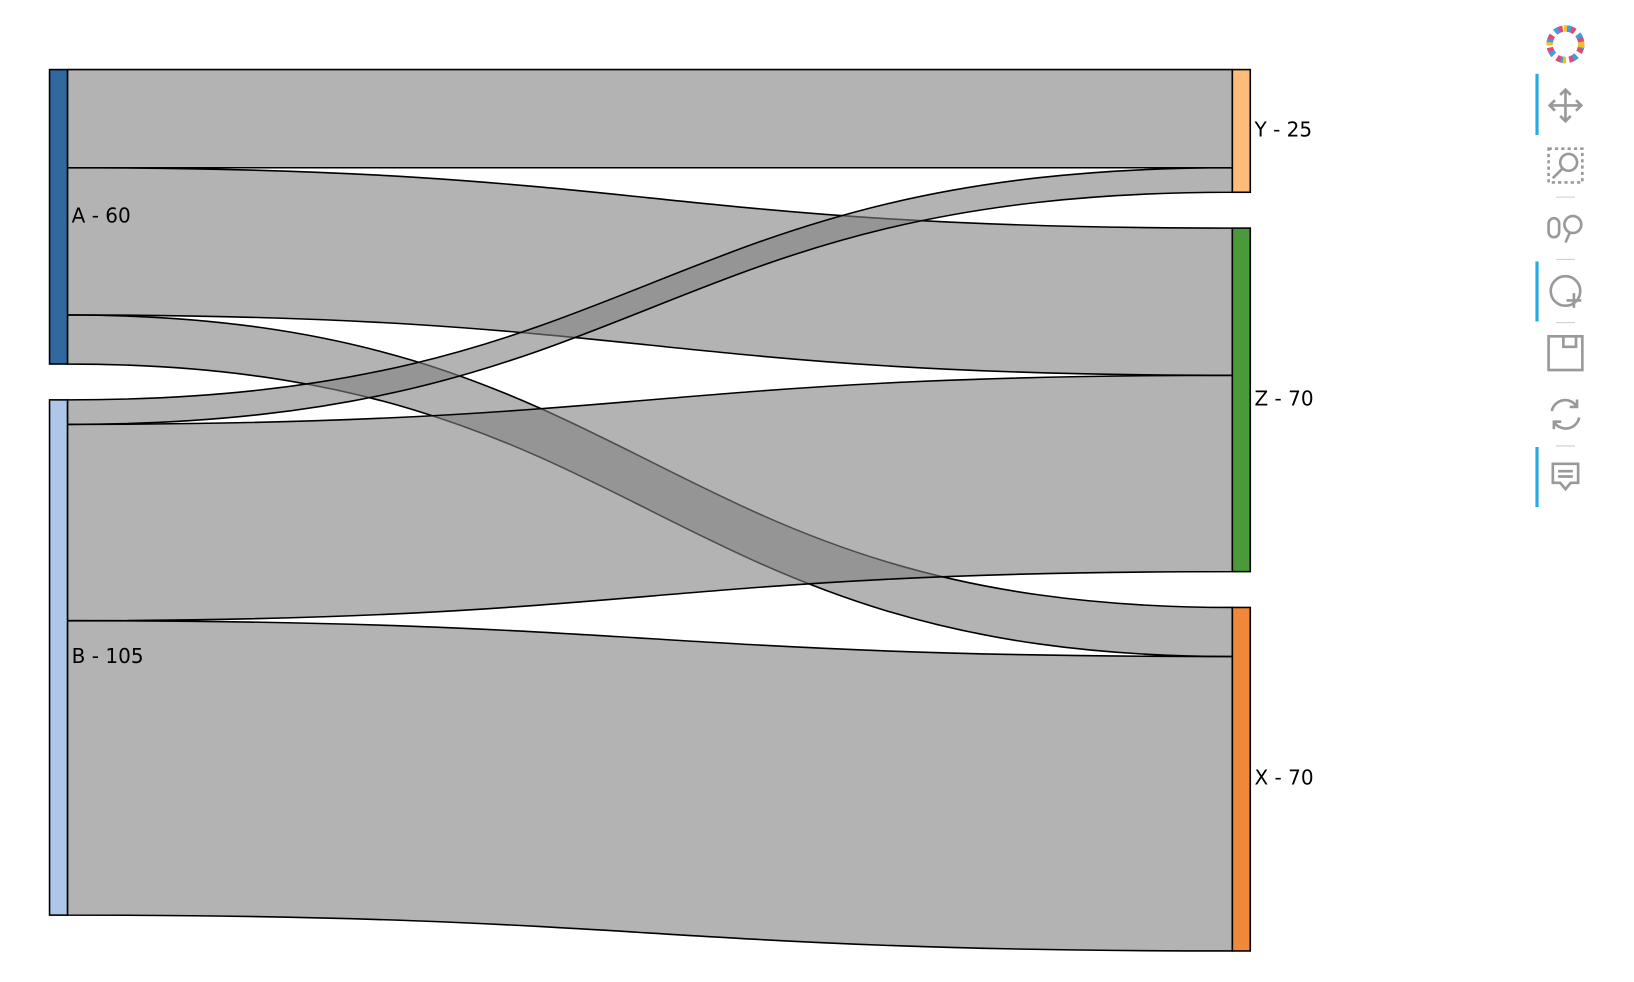 This screenshot has width=1634, height=982. I want to click on logo, so click(1565, 44).